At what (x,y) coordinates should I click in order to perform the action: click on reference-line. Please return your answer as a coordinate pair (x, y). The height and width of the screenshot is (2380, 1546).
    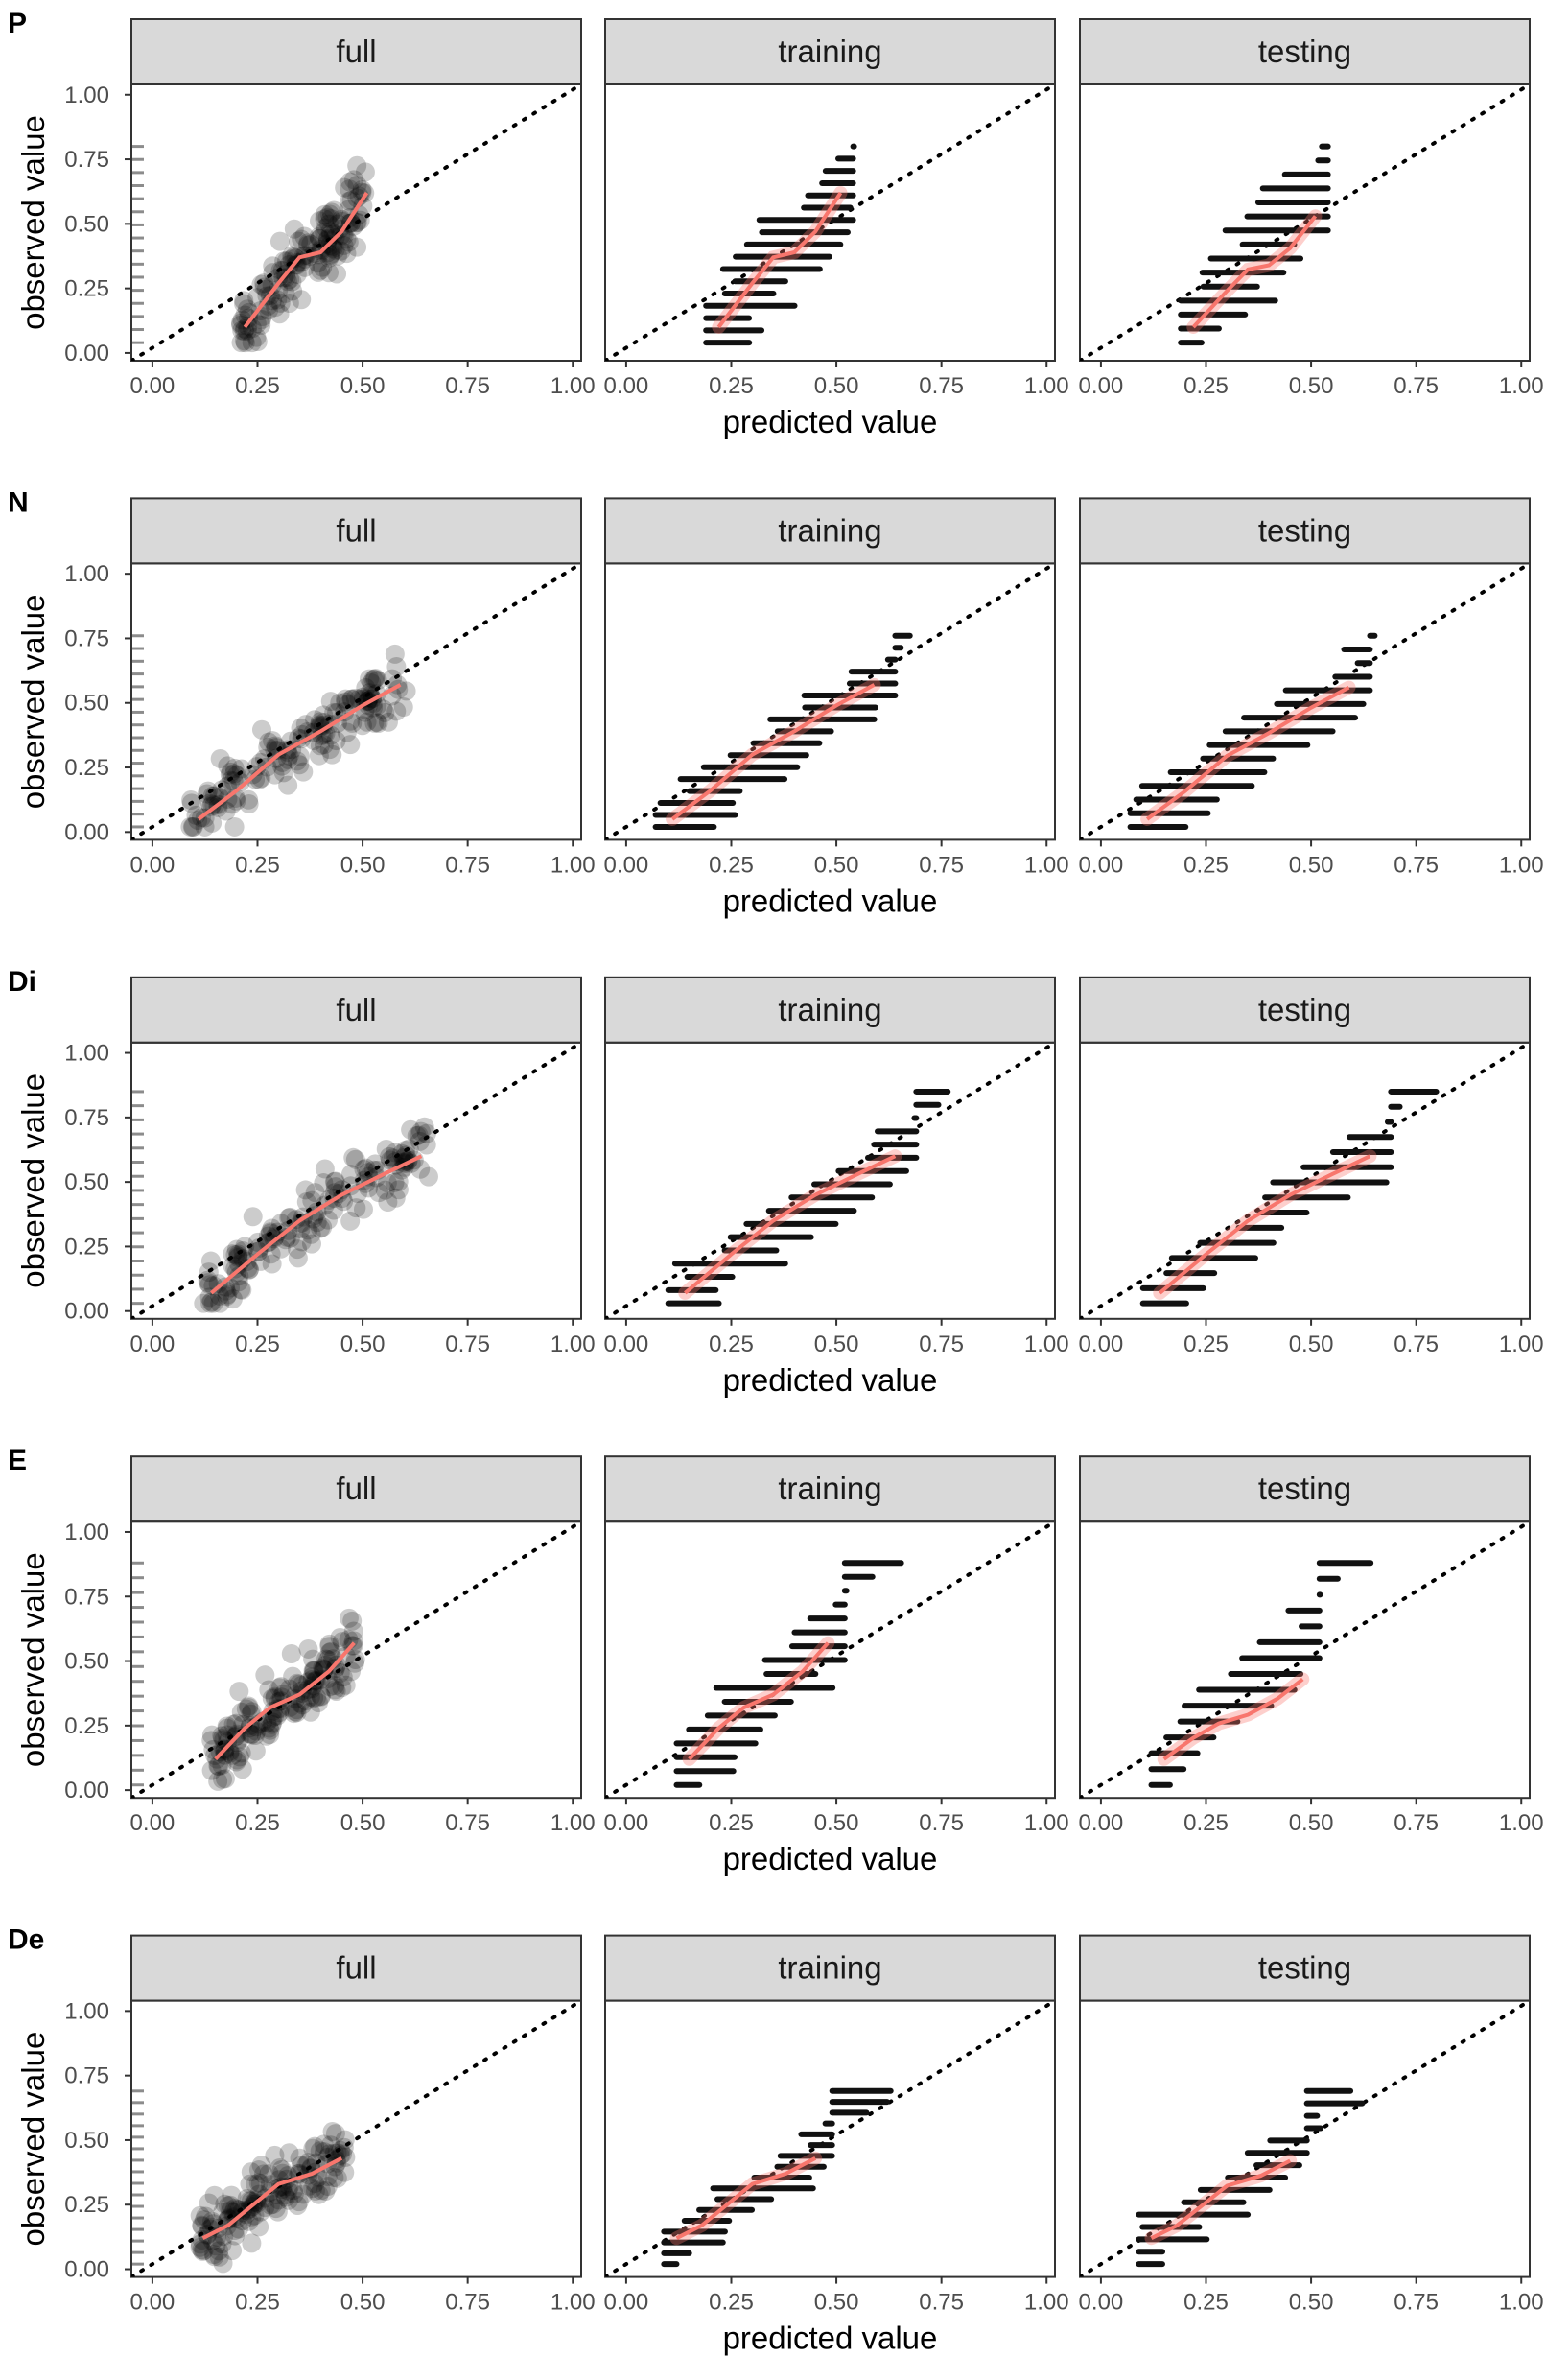
    Looking at the image, I should click on (356, 702).